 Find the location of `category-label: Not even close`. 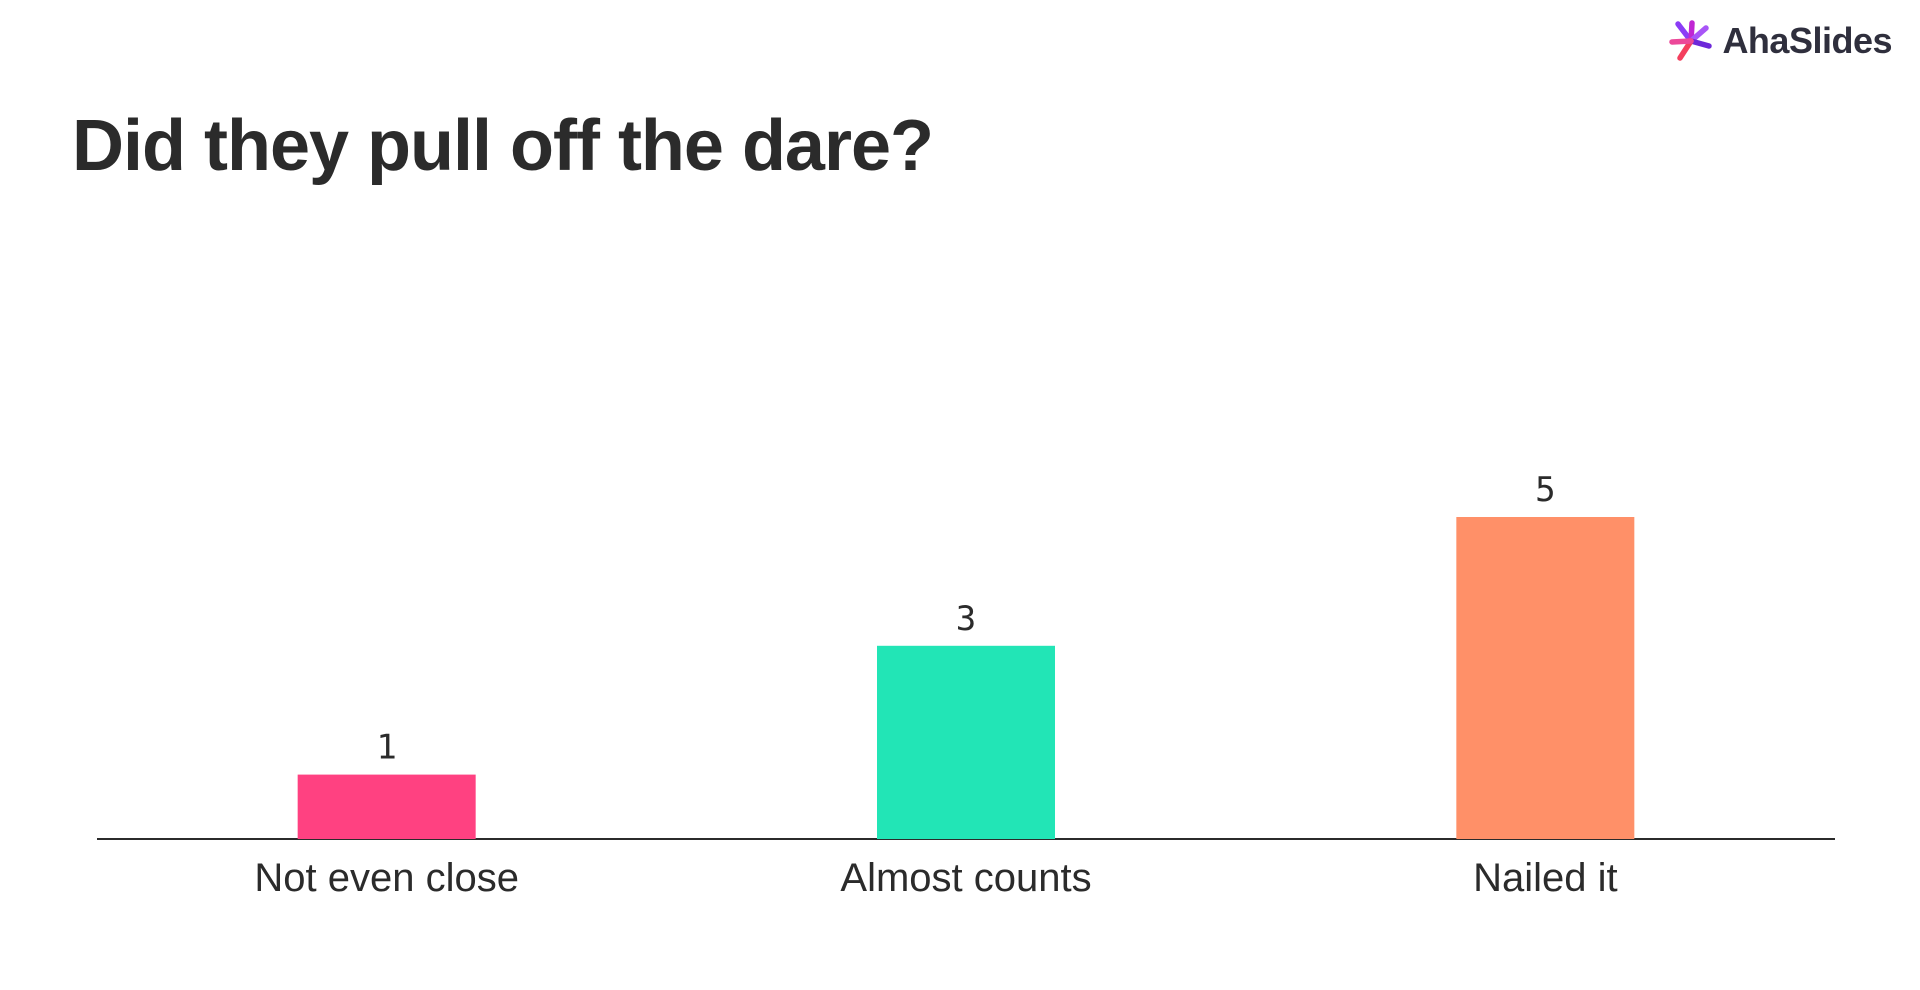

category-label: Not even close is located at coordinates (386, 878).